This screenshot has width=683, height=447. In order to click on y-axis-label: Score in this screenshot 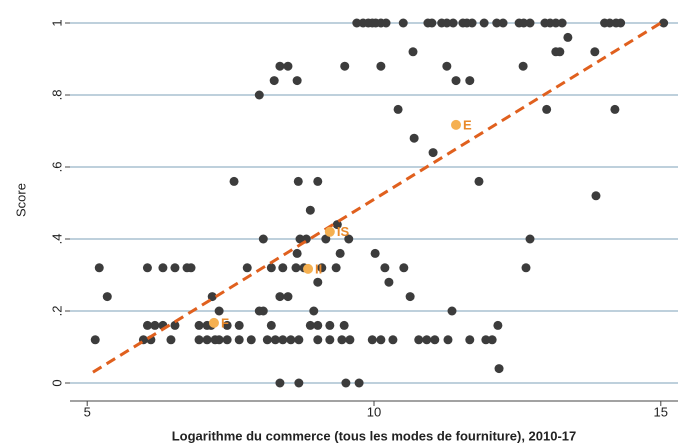, I will do `click(20, 200)`.